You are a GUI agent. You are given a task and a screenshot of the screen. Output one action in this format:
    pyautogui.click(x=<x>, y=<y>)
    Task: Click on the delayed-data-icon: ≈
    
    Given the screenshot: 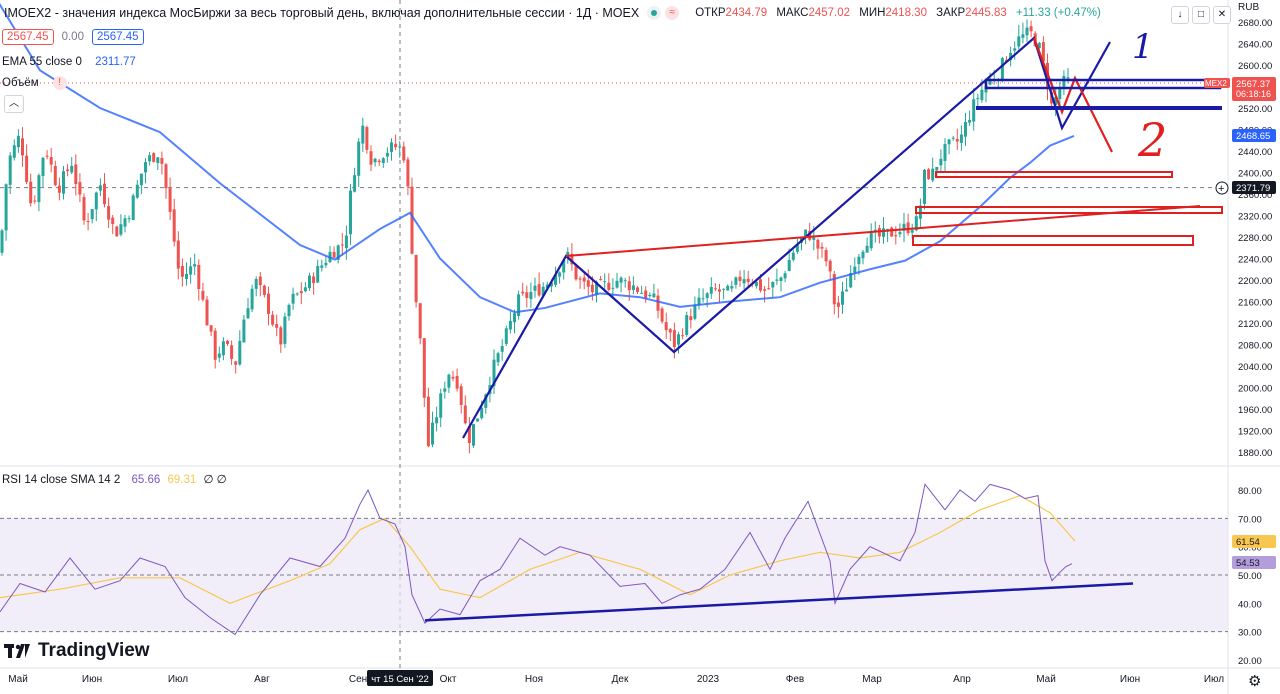 What is the action you would take?
    pyautogui.click(x=672, y=13)
    